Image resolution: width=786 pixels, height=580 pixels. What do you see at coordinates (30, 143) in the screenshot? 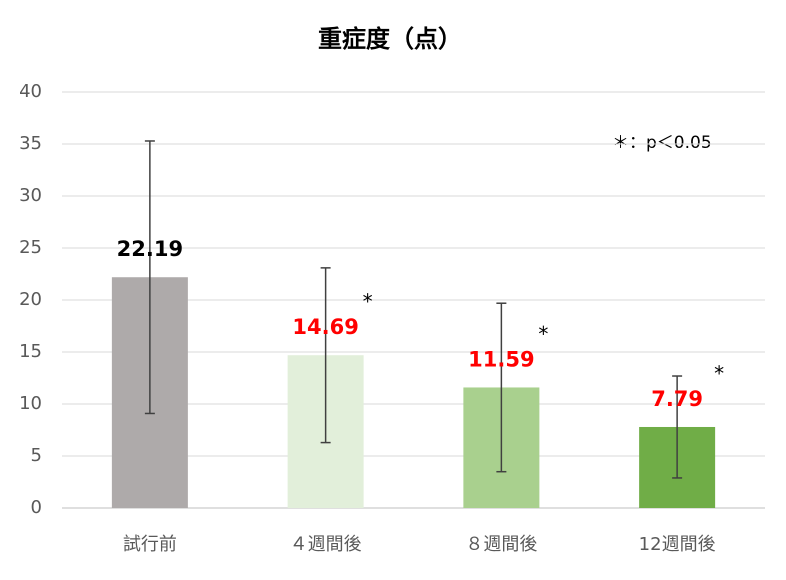
I see `y-tick-label: 35` at bounding box center [30, 143].